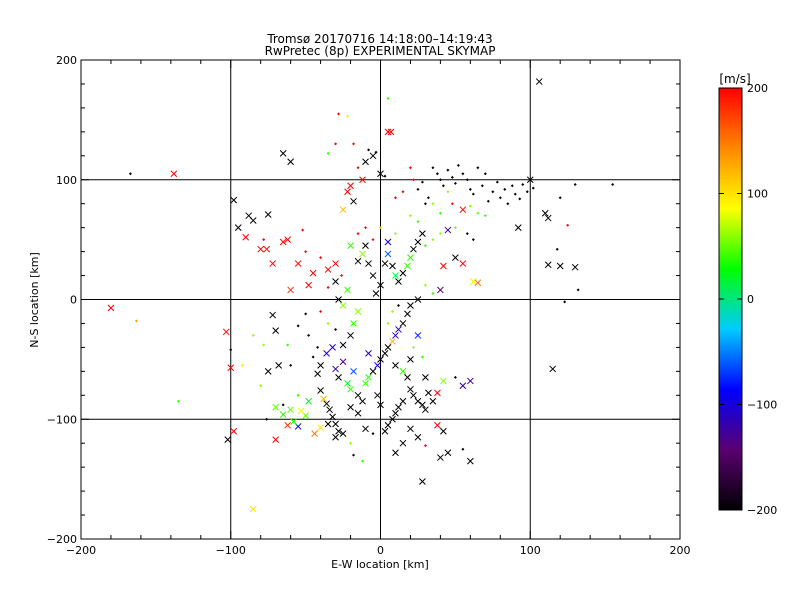  What do you see at coordinates (379, 39) in the screenshot?
I see `chart-title: Tromsø 20170716 14:18:00–14:19:43` at bounding box center [379, 39].